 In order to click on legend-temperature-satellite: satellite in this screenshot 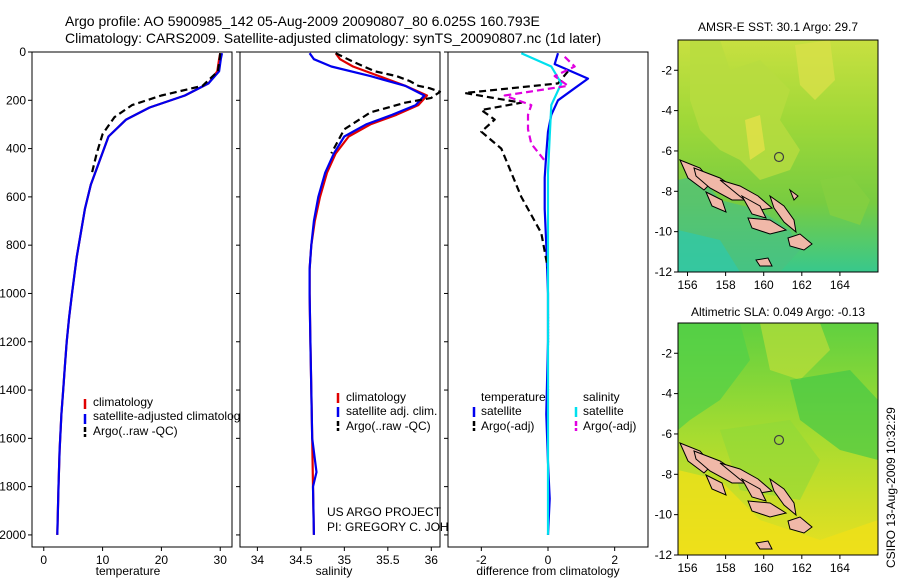, I will do `click(501, 411)`.